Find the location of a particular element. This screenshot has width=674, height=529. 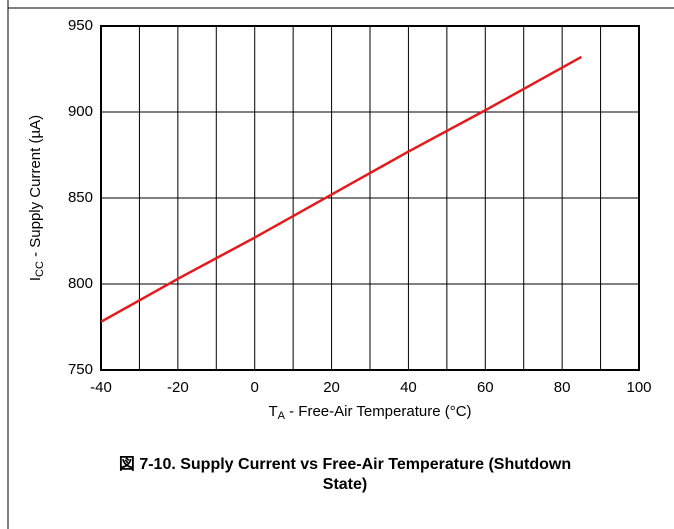

x-axis-label: TA - Free-Air Temperature (°C) is located at coordinates (369, 412).